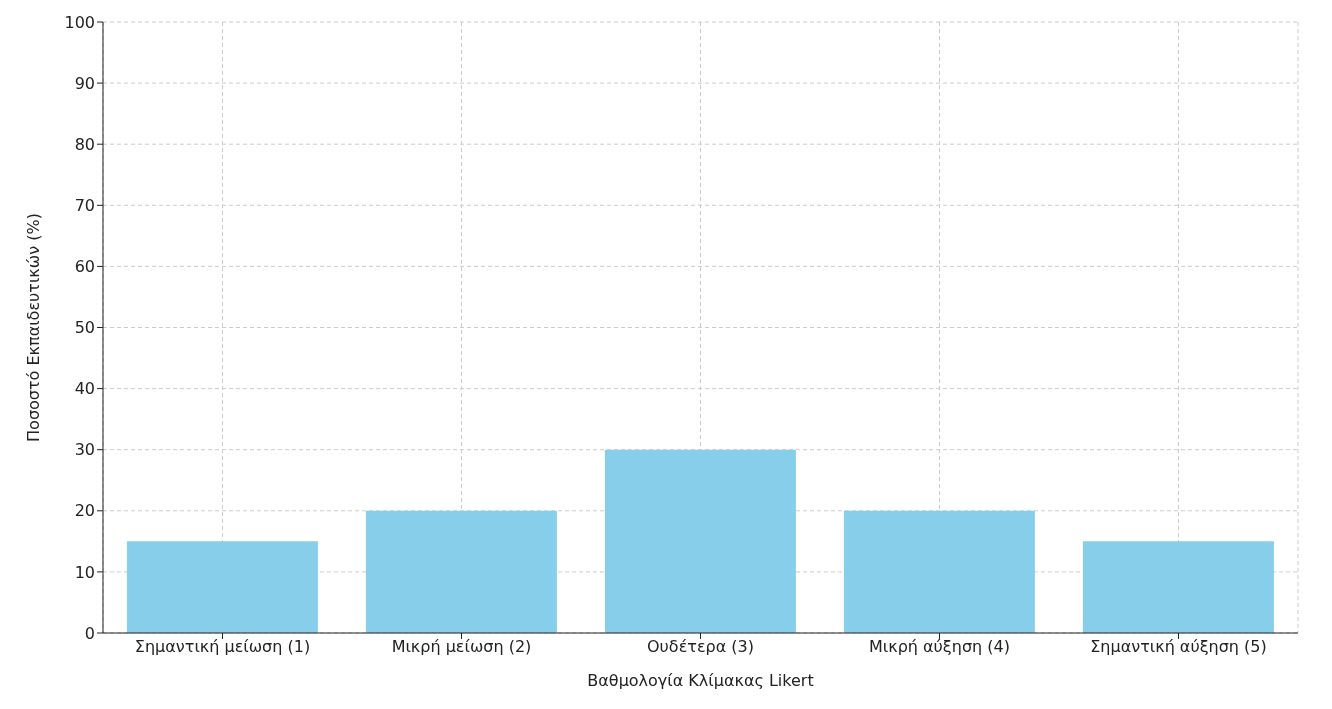 Image resolution: width=1332 pixels, height=709 pixels. I want to click on x-axis-title: Βαθμολογία Κλίμακας Likert, so click(700, 680).